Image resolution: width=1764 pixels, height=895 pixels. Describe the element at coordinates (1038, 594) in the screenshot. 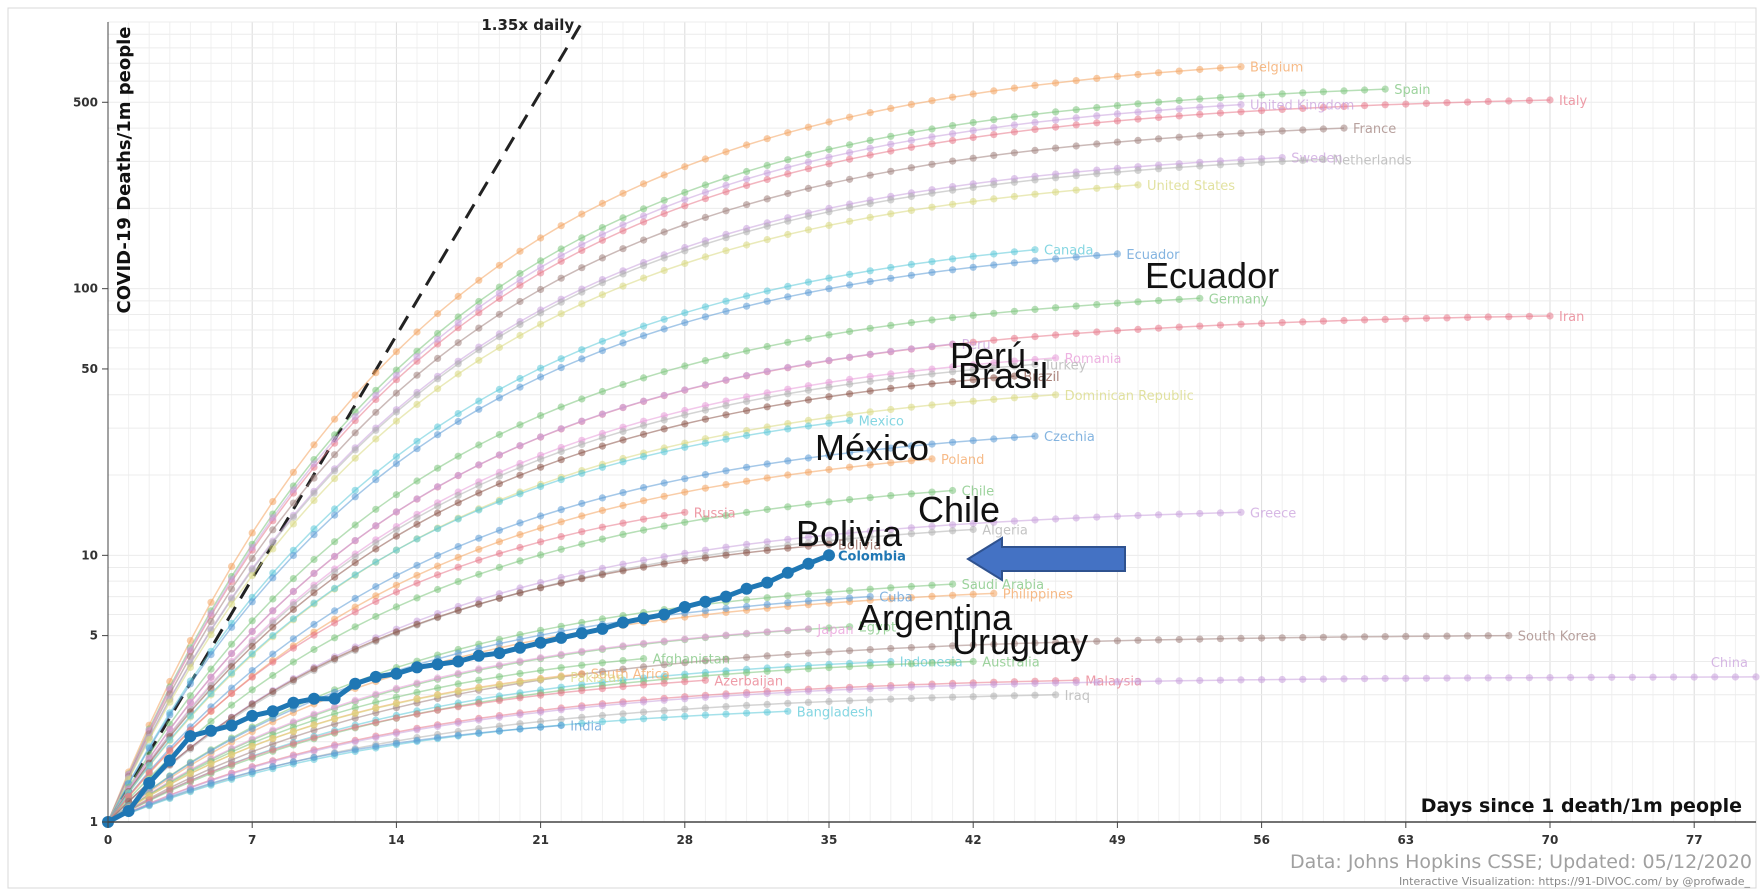

I see `series-label: Philippines` at that location.